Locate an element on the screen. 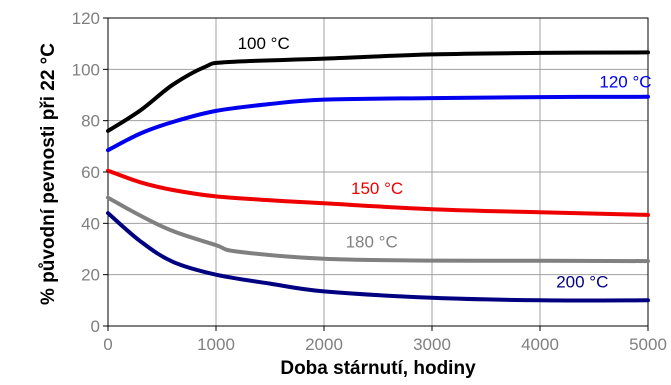  series-label-3: 180 °C is located at coordinates (372, 242).